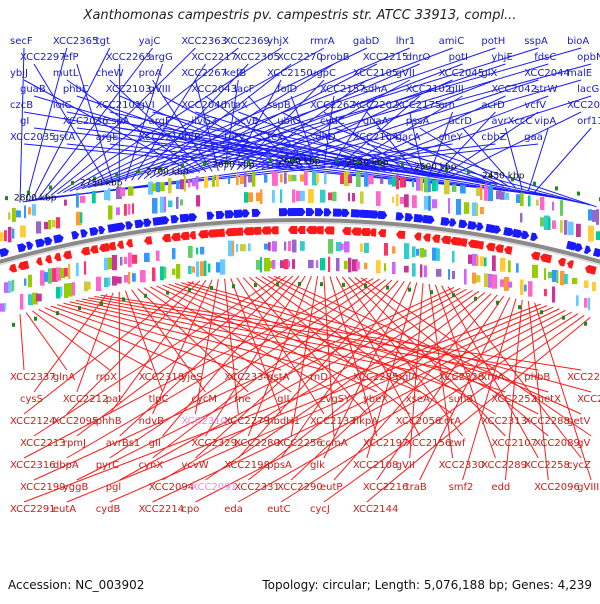 Image resolution: width=600 pixels, height=604 pixels. I want to click on reverse-gene-label: rrpX, so click(106, 377).